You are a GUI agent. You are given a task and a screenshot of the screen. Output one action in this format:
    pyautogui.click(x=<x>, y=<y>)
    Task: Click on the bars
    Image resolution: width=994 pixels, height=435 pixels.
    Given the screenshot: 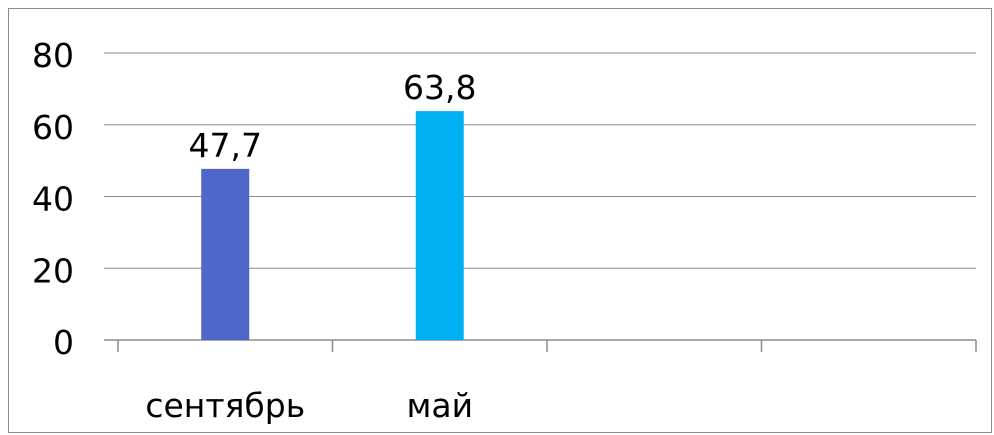 What is the action you would take?
    pyautogui.click(x=332, y=226)
    